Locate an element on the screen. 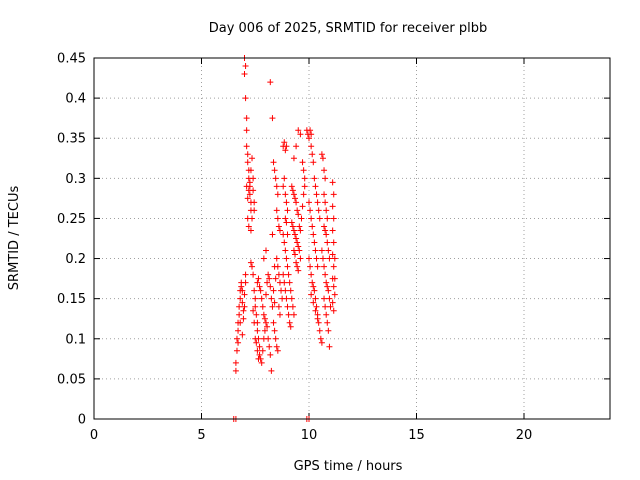 Image resolution: width=640 pixels, height=480 pixels. y-tick-label: 0.2 is located at coordinates (75, 259).